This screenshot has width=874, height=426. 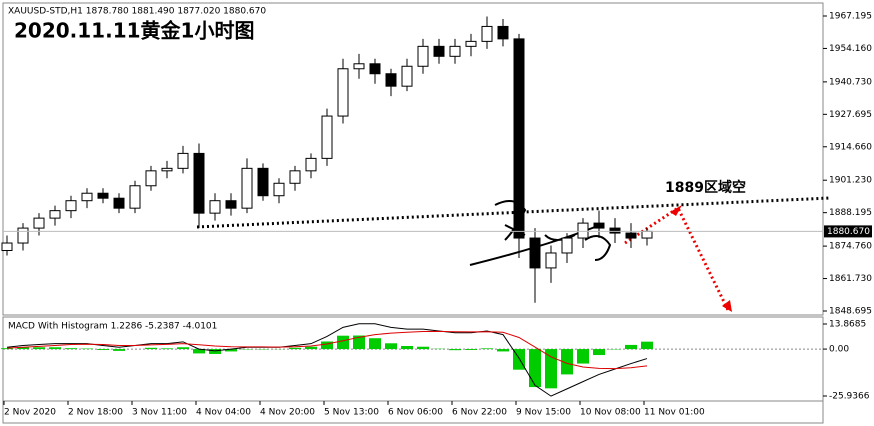 I want to click on x-tick-label: 11 Nov 01:00, so click(x=674, y=413).